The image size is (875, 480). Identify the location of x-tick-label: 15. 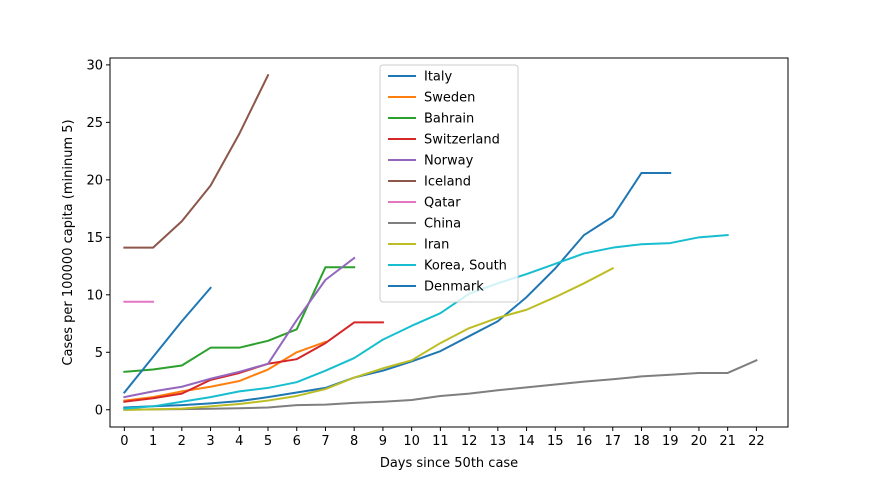
(555, 441).